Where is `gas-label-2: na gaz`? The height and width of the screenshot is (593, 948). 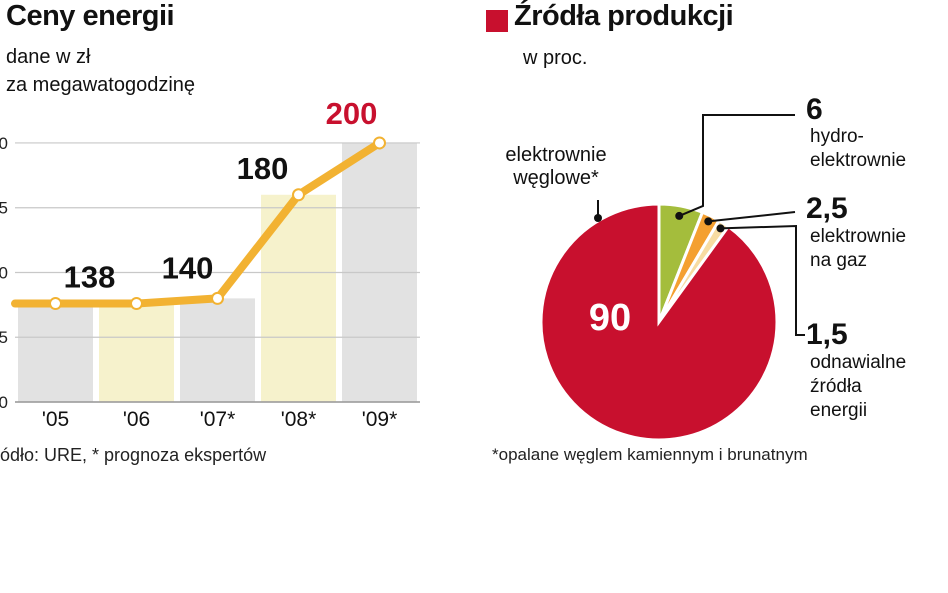
gas-label-2: na gaz is located at coordinates (839, 260).